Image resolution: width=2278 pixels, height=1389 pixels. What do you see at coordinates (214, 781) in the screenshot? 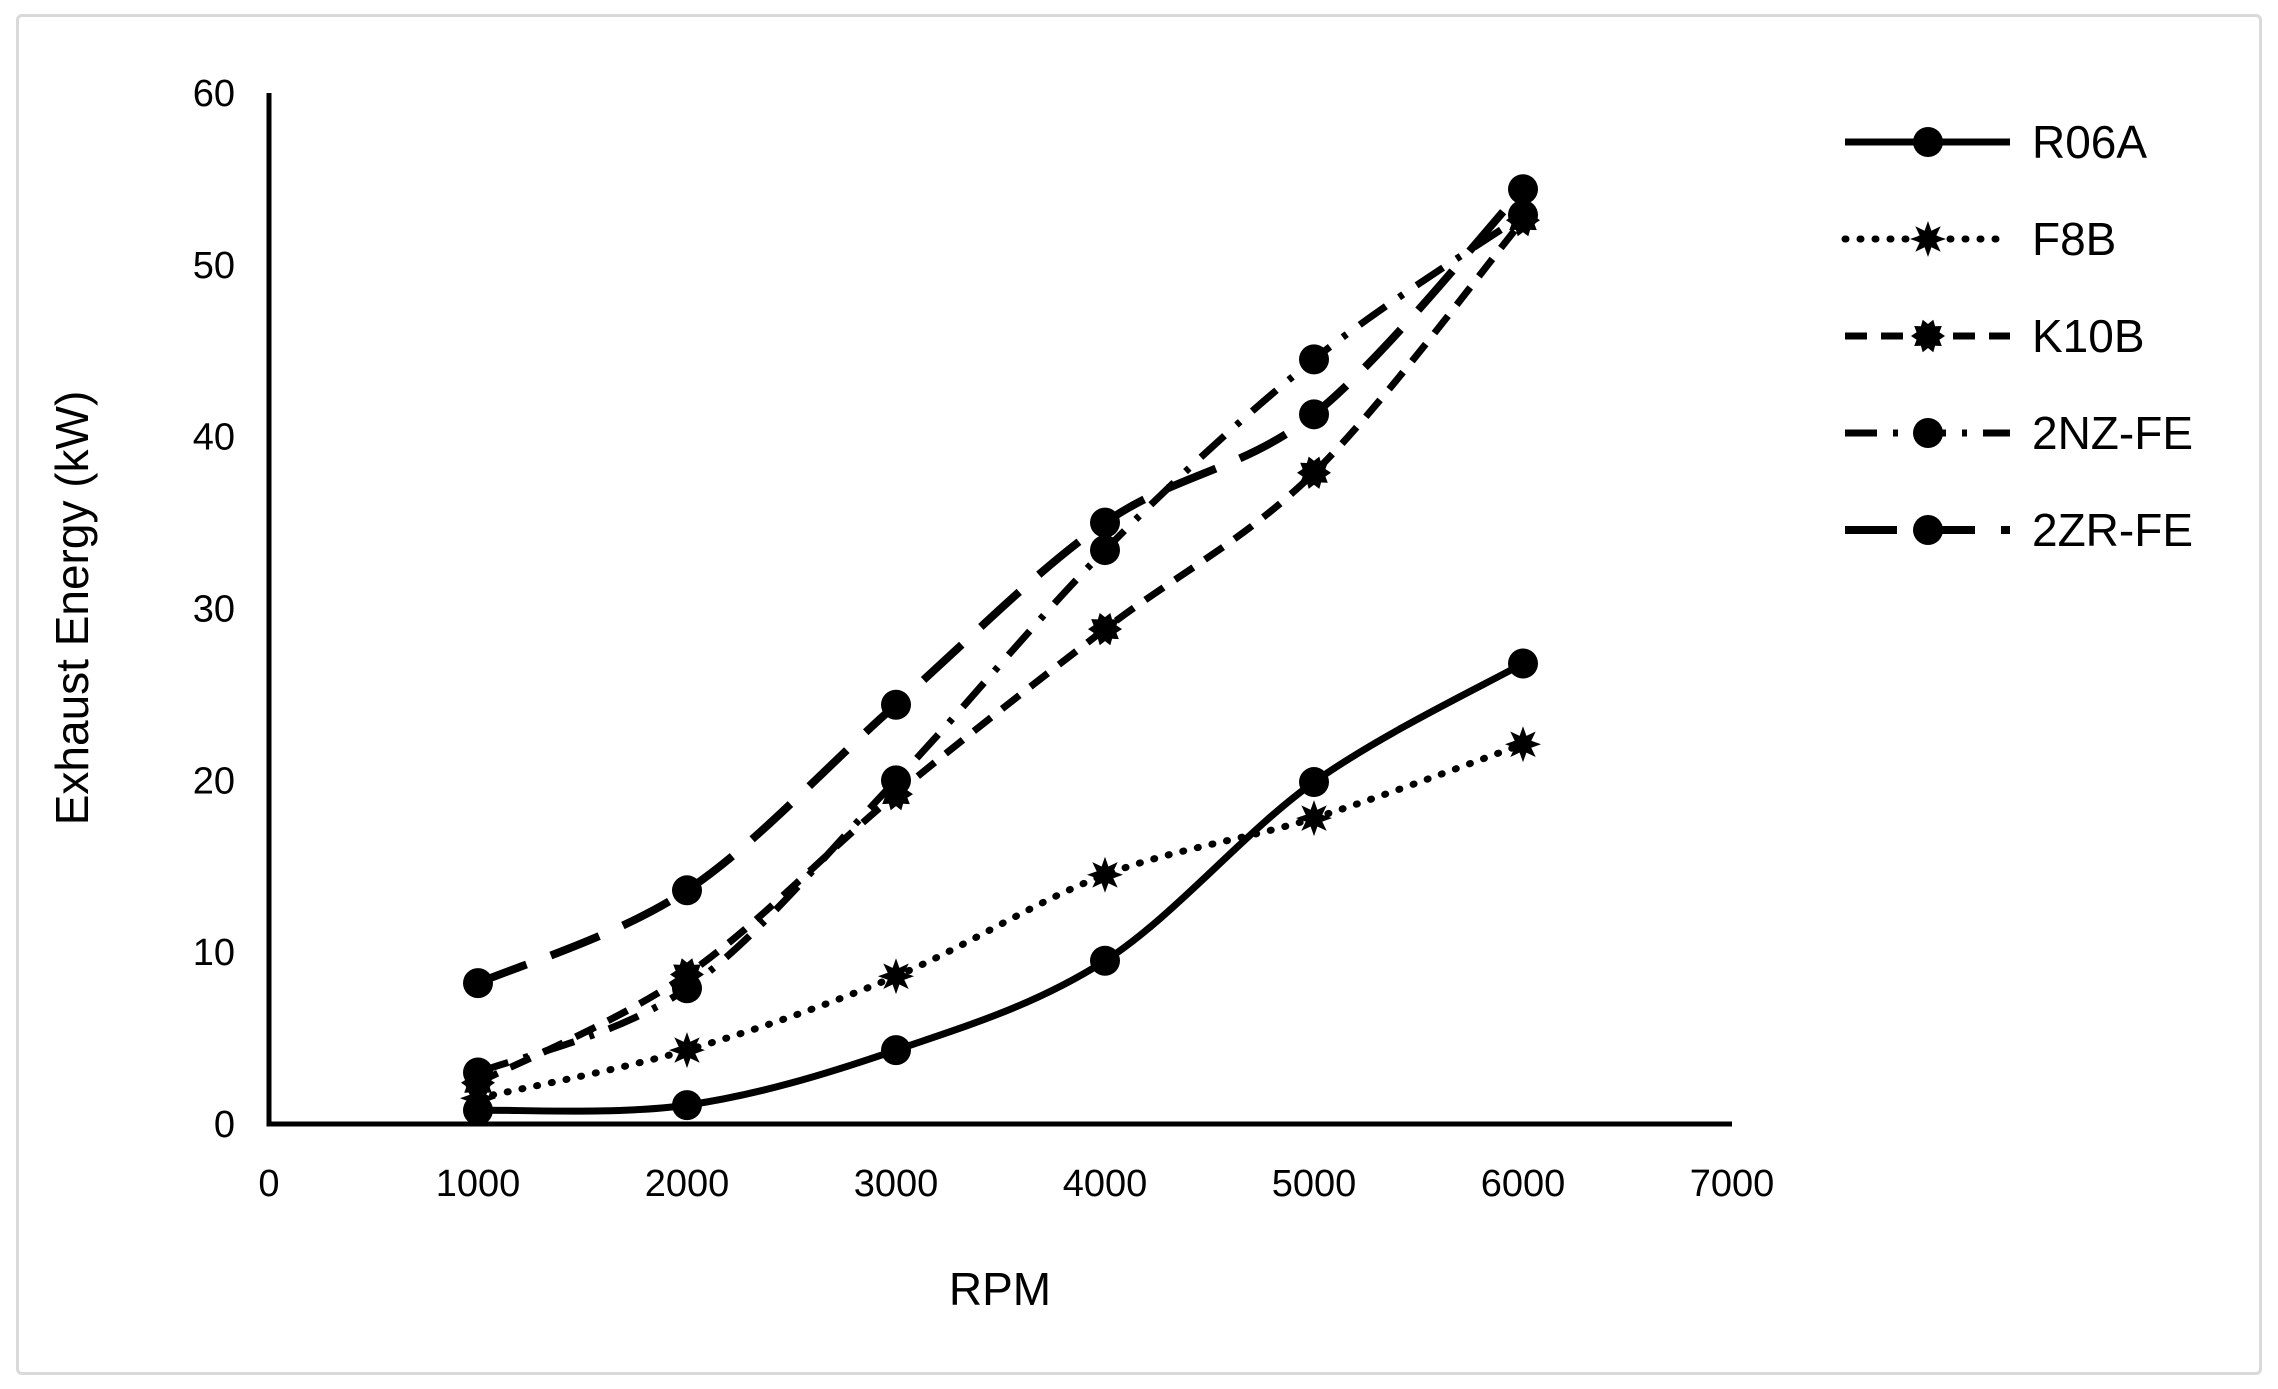
I see `y-tick-label: 20` at bounding box center [214, 781].